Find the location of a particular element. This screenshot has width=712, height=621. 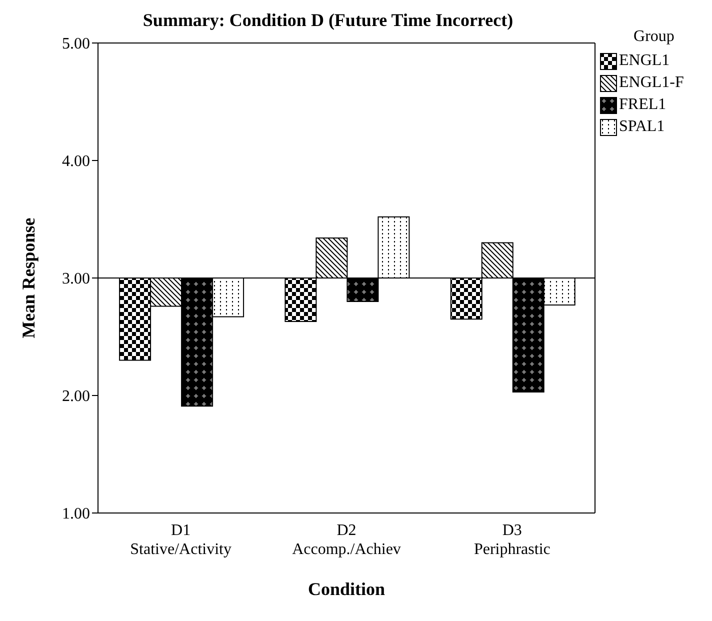

legend-label: SPAL1 is located at coordinates (642, 127).